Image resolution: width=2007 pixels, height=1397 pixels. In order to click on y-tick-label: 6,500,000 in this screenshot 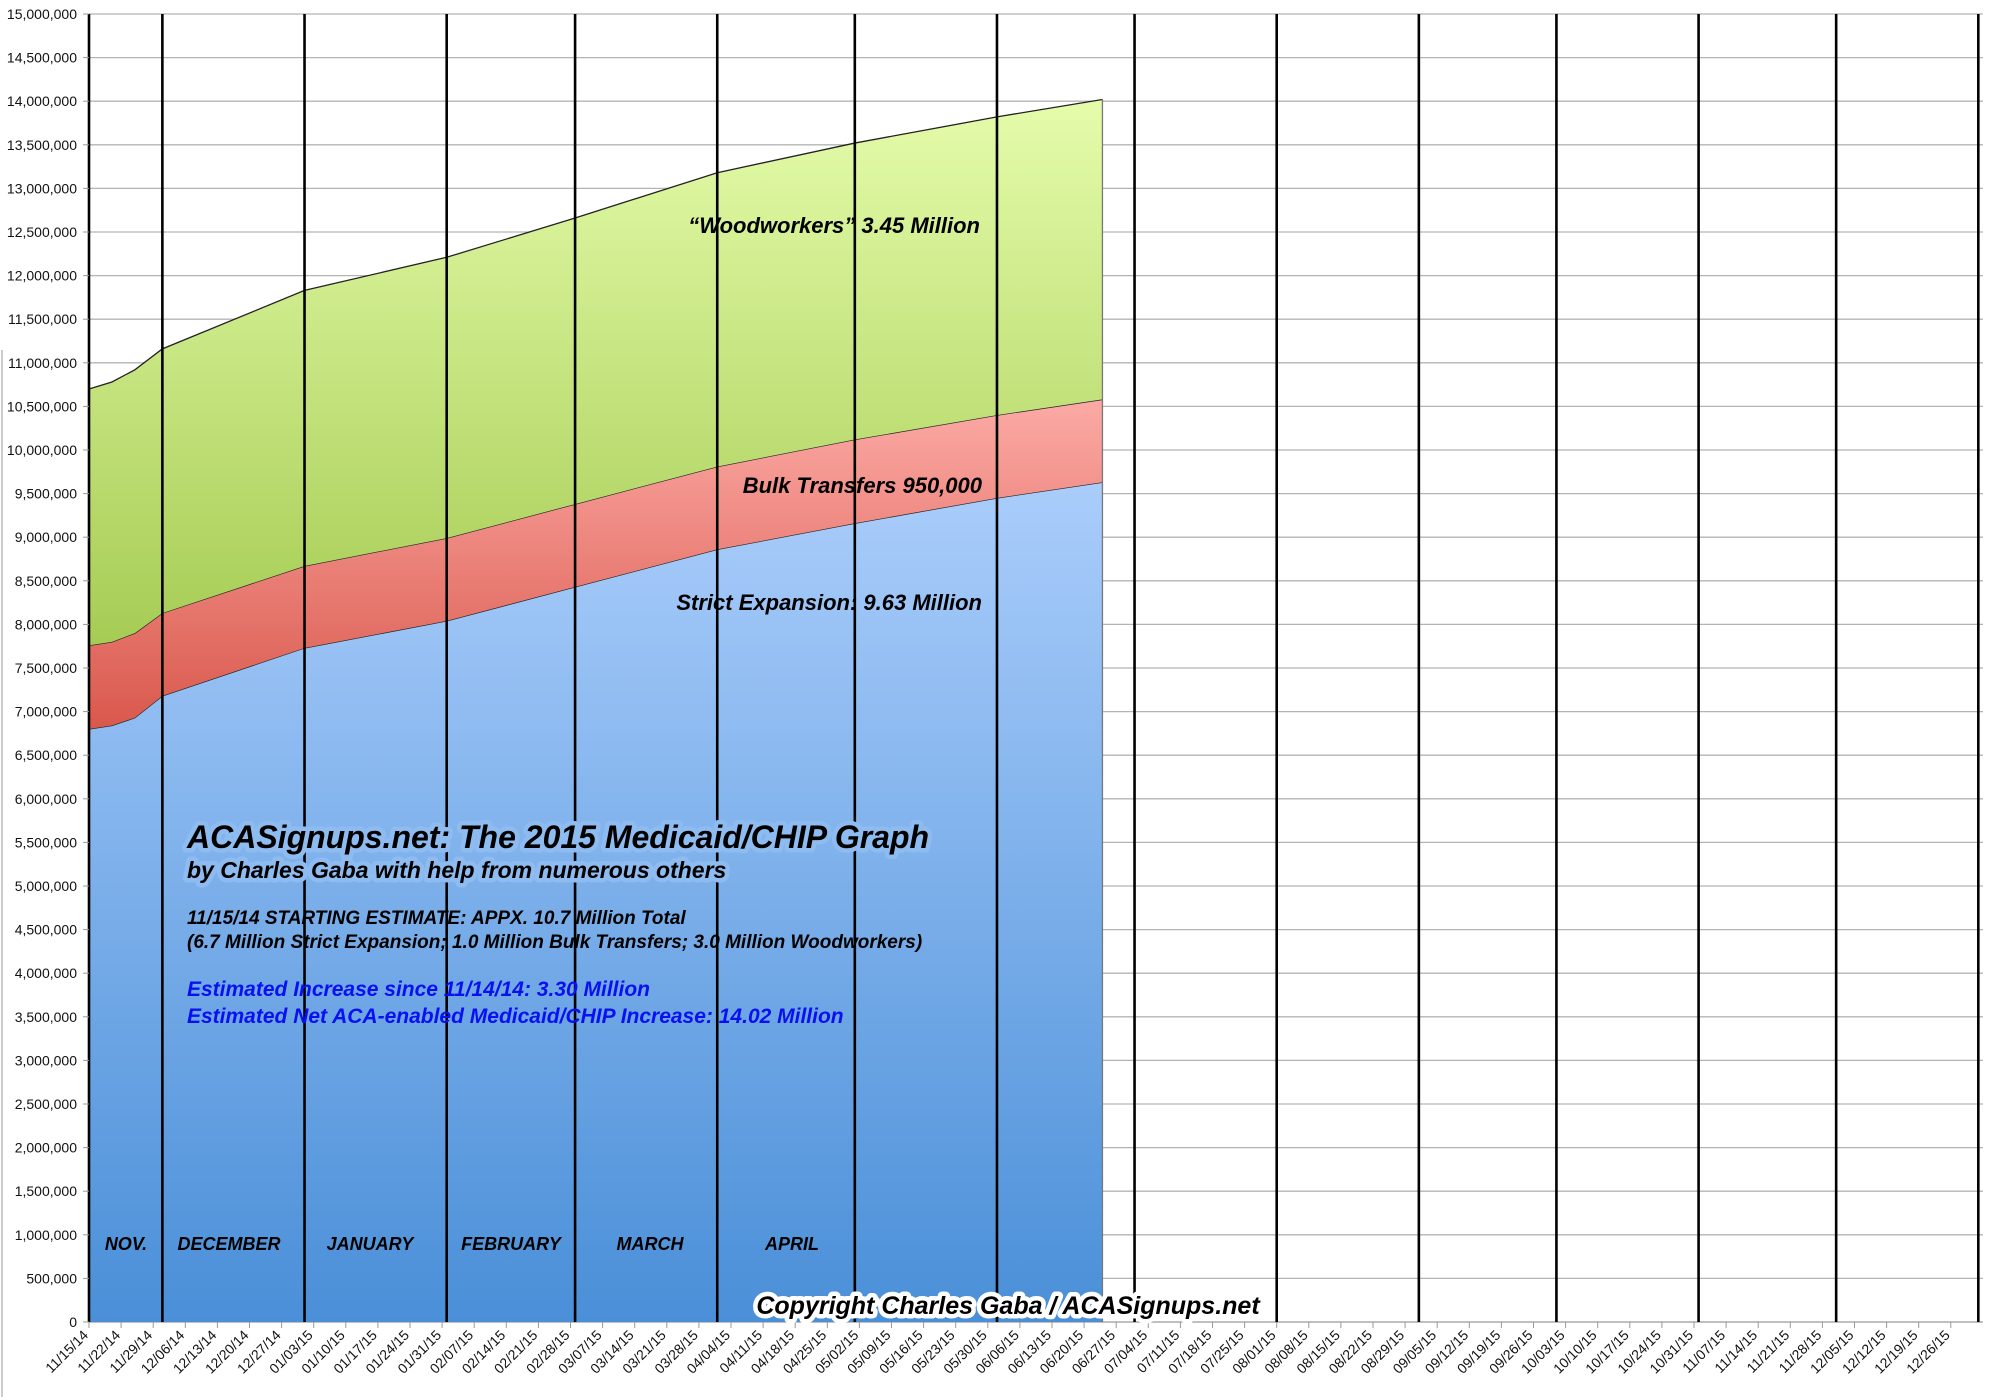, I will do `click(46, 755)`.